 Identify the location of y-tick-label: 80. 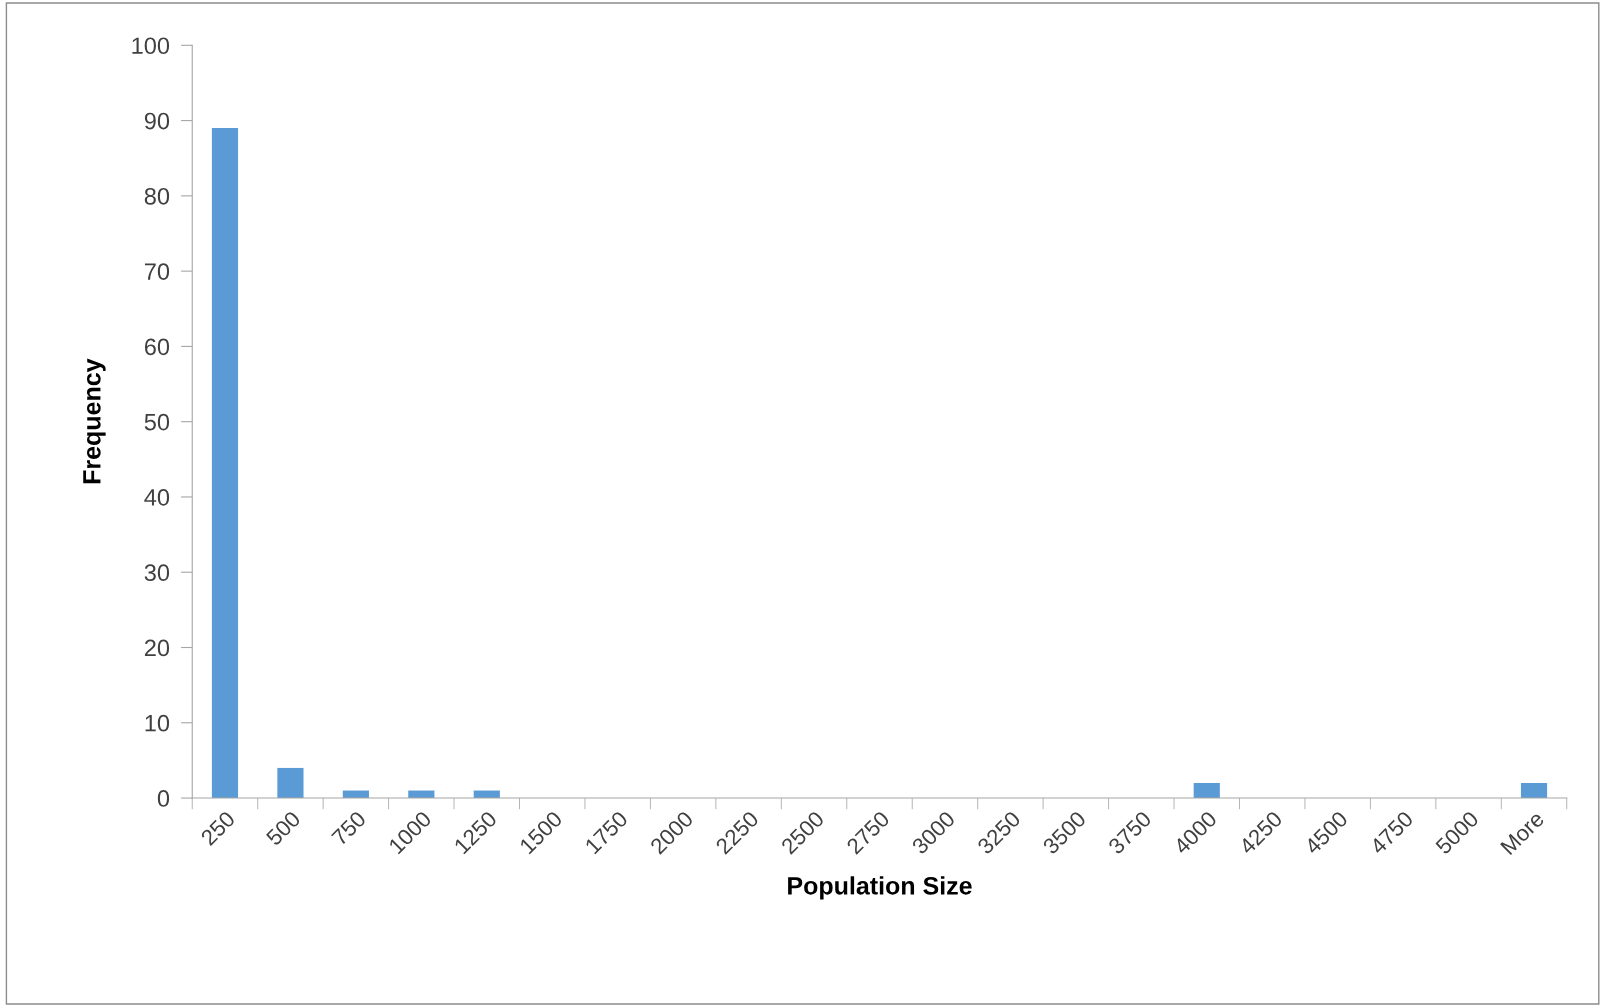
(157, 196).